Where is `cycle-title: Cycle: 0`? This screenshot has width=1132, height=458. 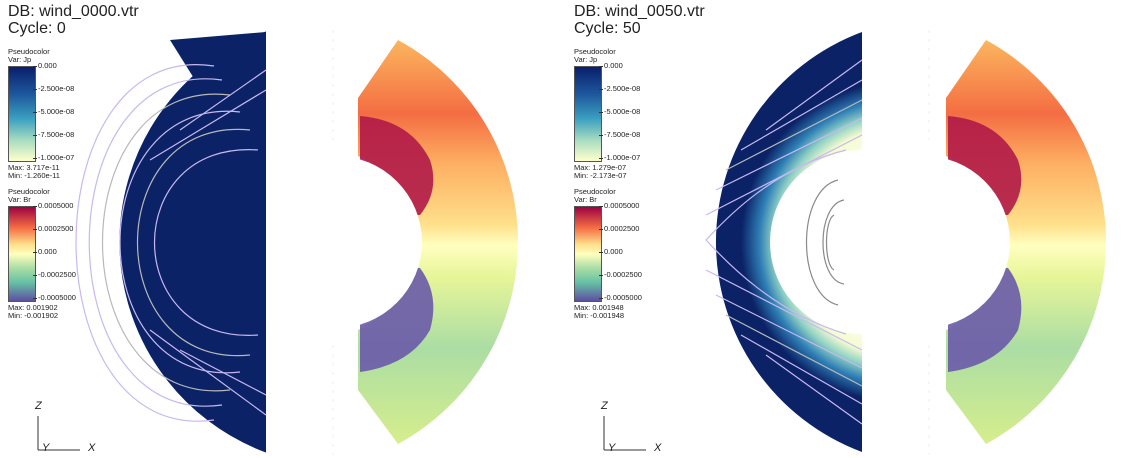 cycle-title: Cycle: 0 is located at coordinates (37, 28).